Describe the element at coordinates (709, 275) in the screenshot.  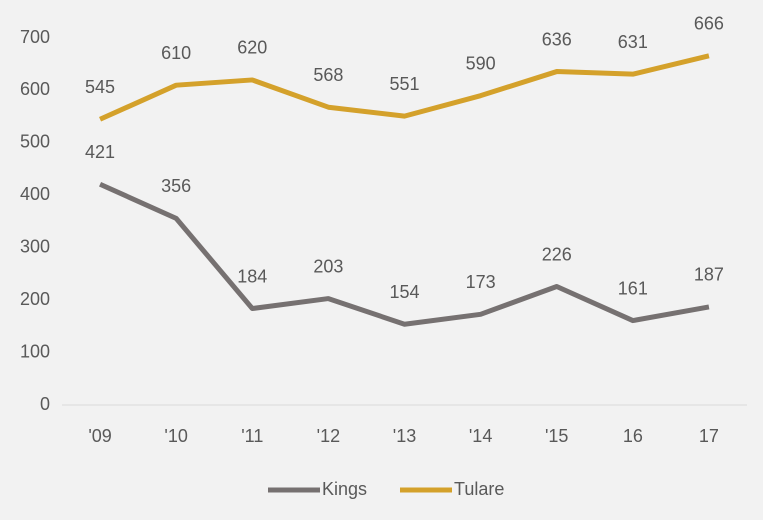
I see `data-label: 187` at that location.